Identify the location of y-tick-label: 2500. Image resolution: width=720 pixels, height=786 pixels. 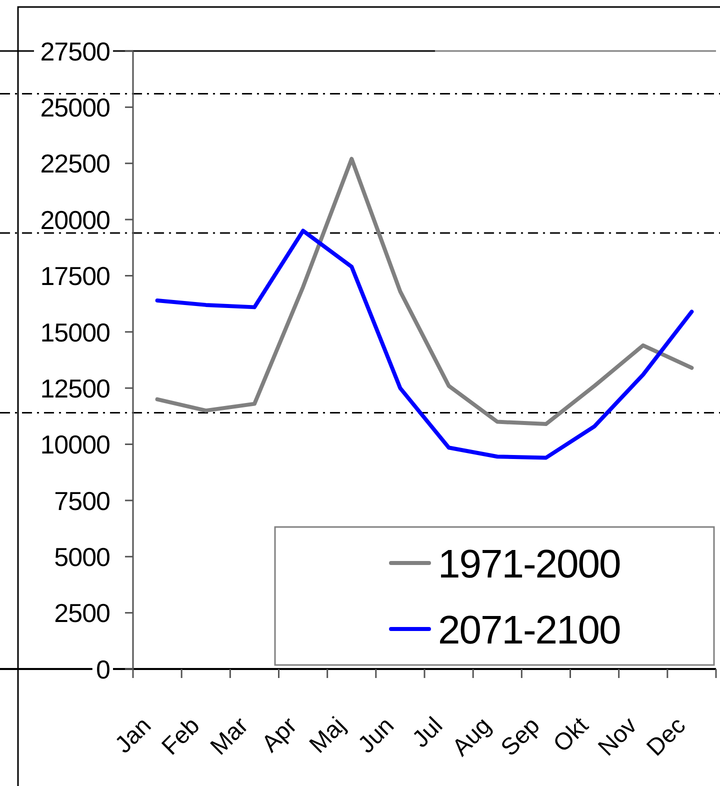
(82, 613).